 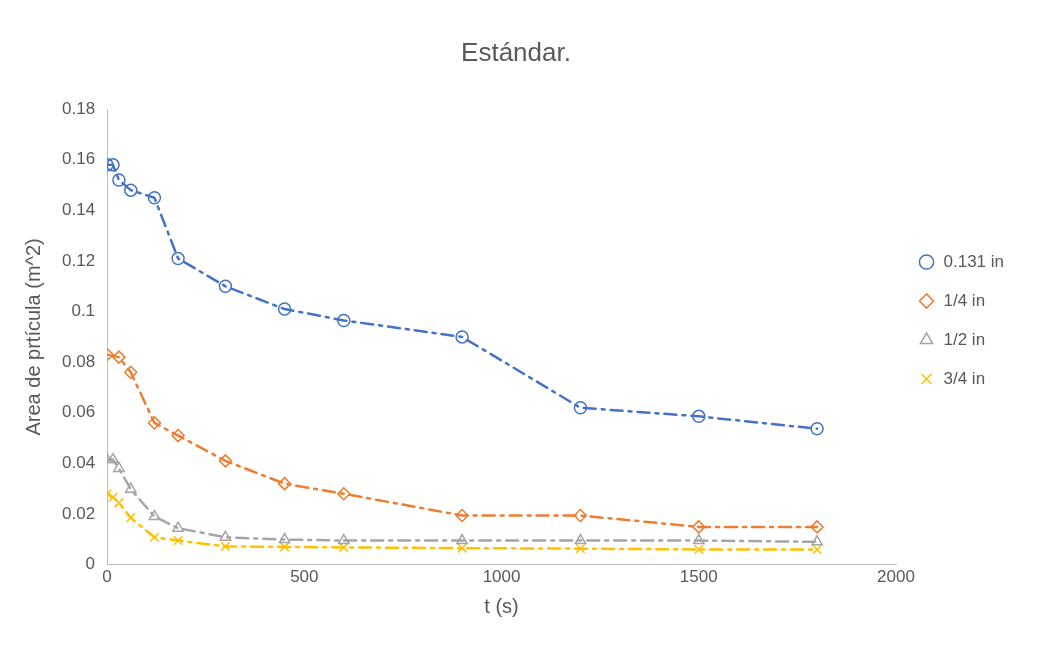 What do you see at coordinates (964, 300) in the screenshot?
I see `legend-label: 1/4 in` at bounding box center [964, 300].